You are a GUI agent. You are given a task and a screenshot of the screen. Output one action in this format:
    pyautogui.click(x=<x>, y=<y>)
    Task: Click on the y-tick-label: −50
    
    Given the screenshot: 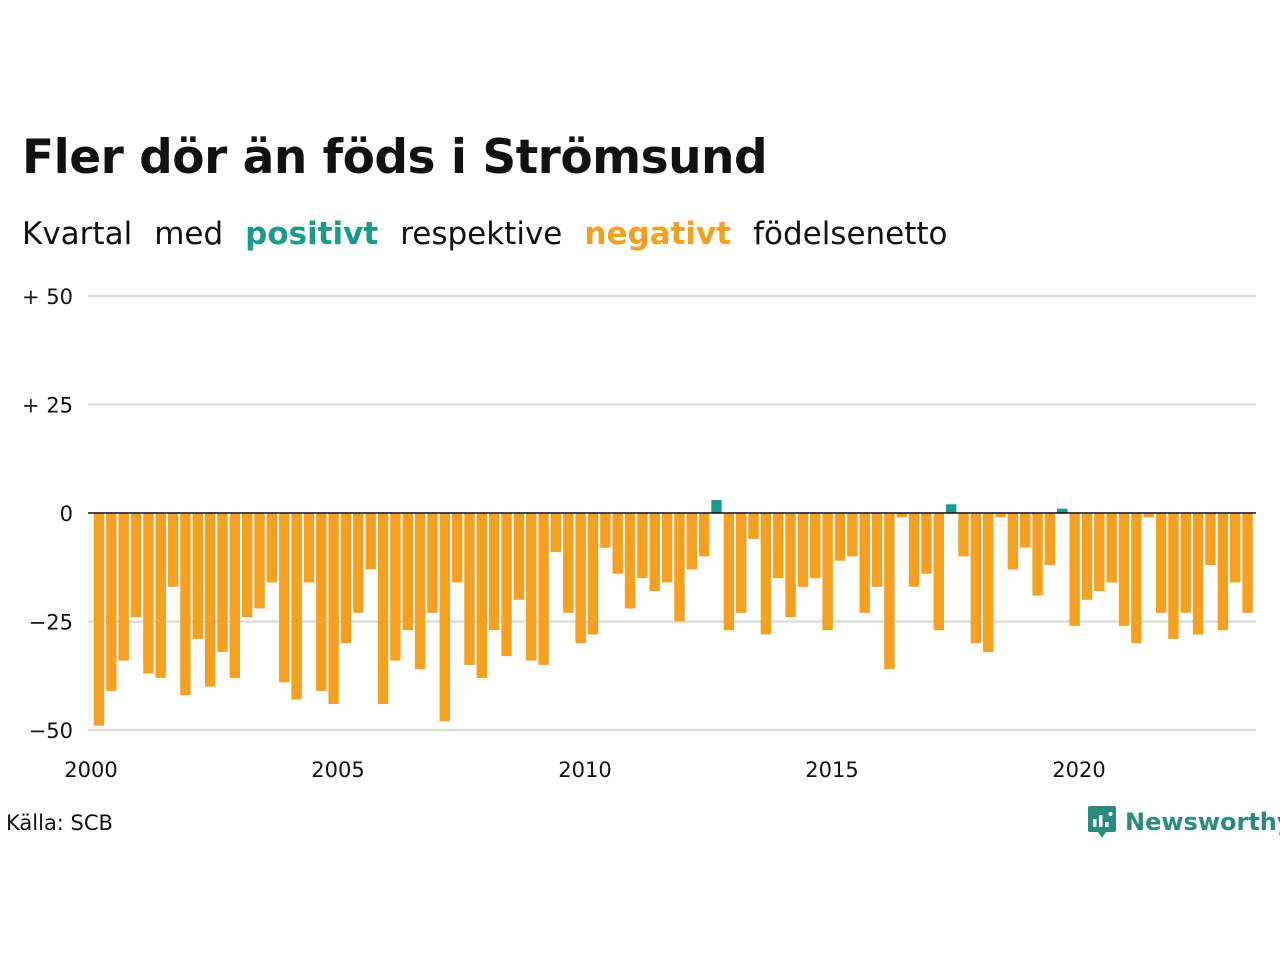 What is the action you would take?
    pyautogui.click(x=51, y=731)
    